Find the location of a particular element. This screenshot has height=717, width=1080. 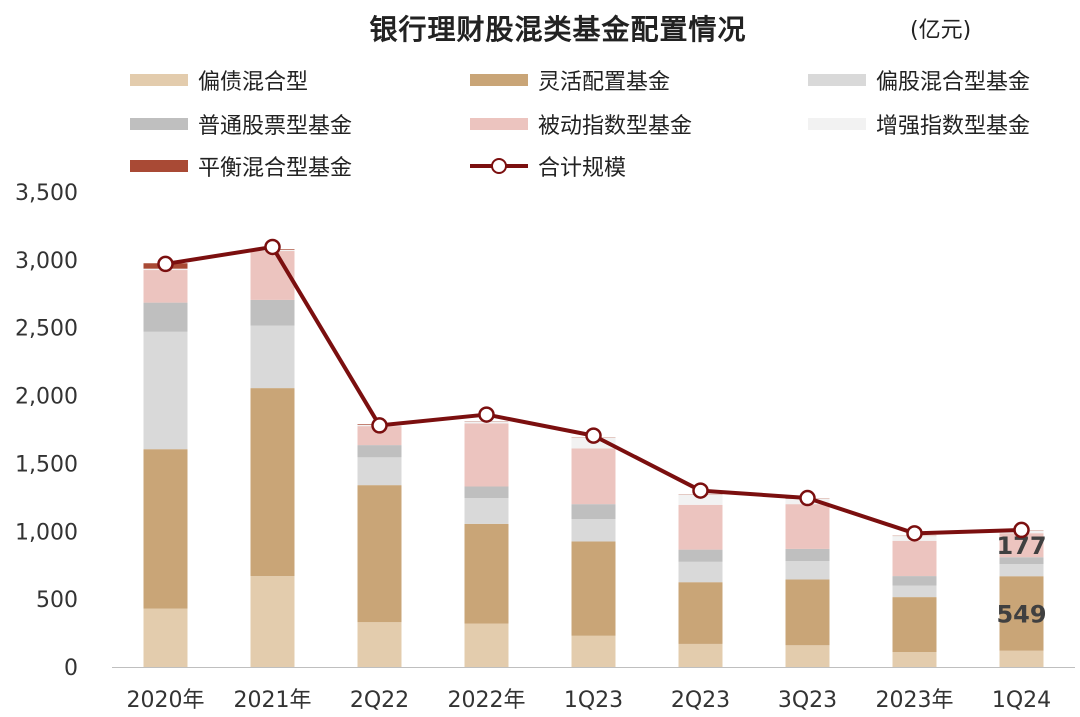

x-tick-label: 2021年 is located at coordinates (273, 700).